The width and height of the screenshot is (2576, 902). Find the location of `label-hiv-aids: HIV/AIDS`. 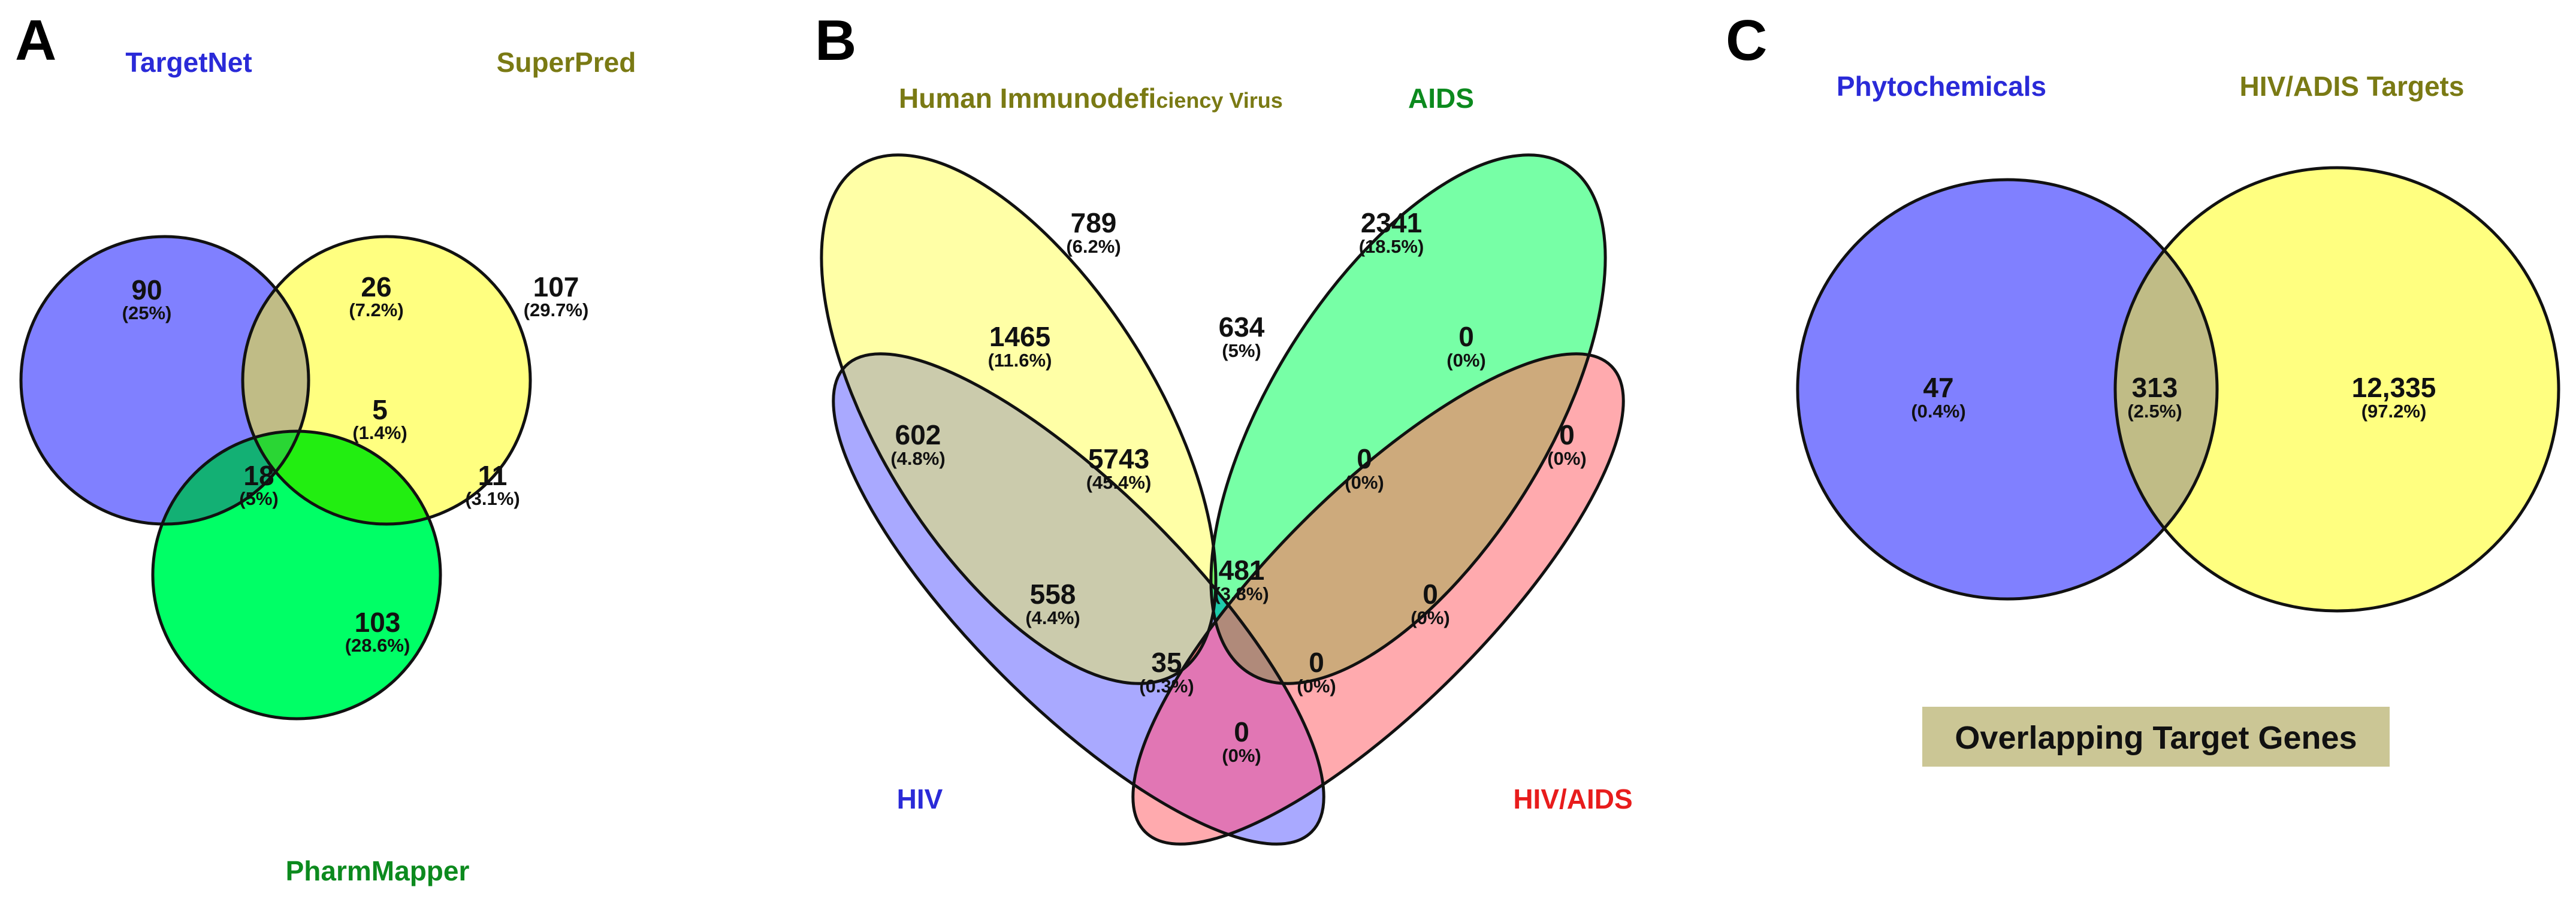

label-hiv-aids: HIV/AIDS is located at coordinates (1573, 799).